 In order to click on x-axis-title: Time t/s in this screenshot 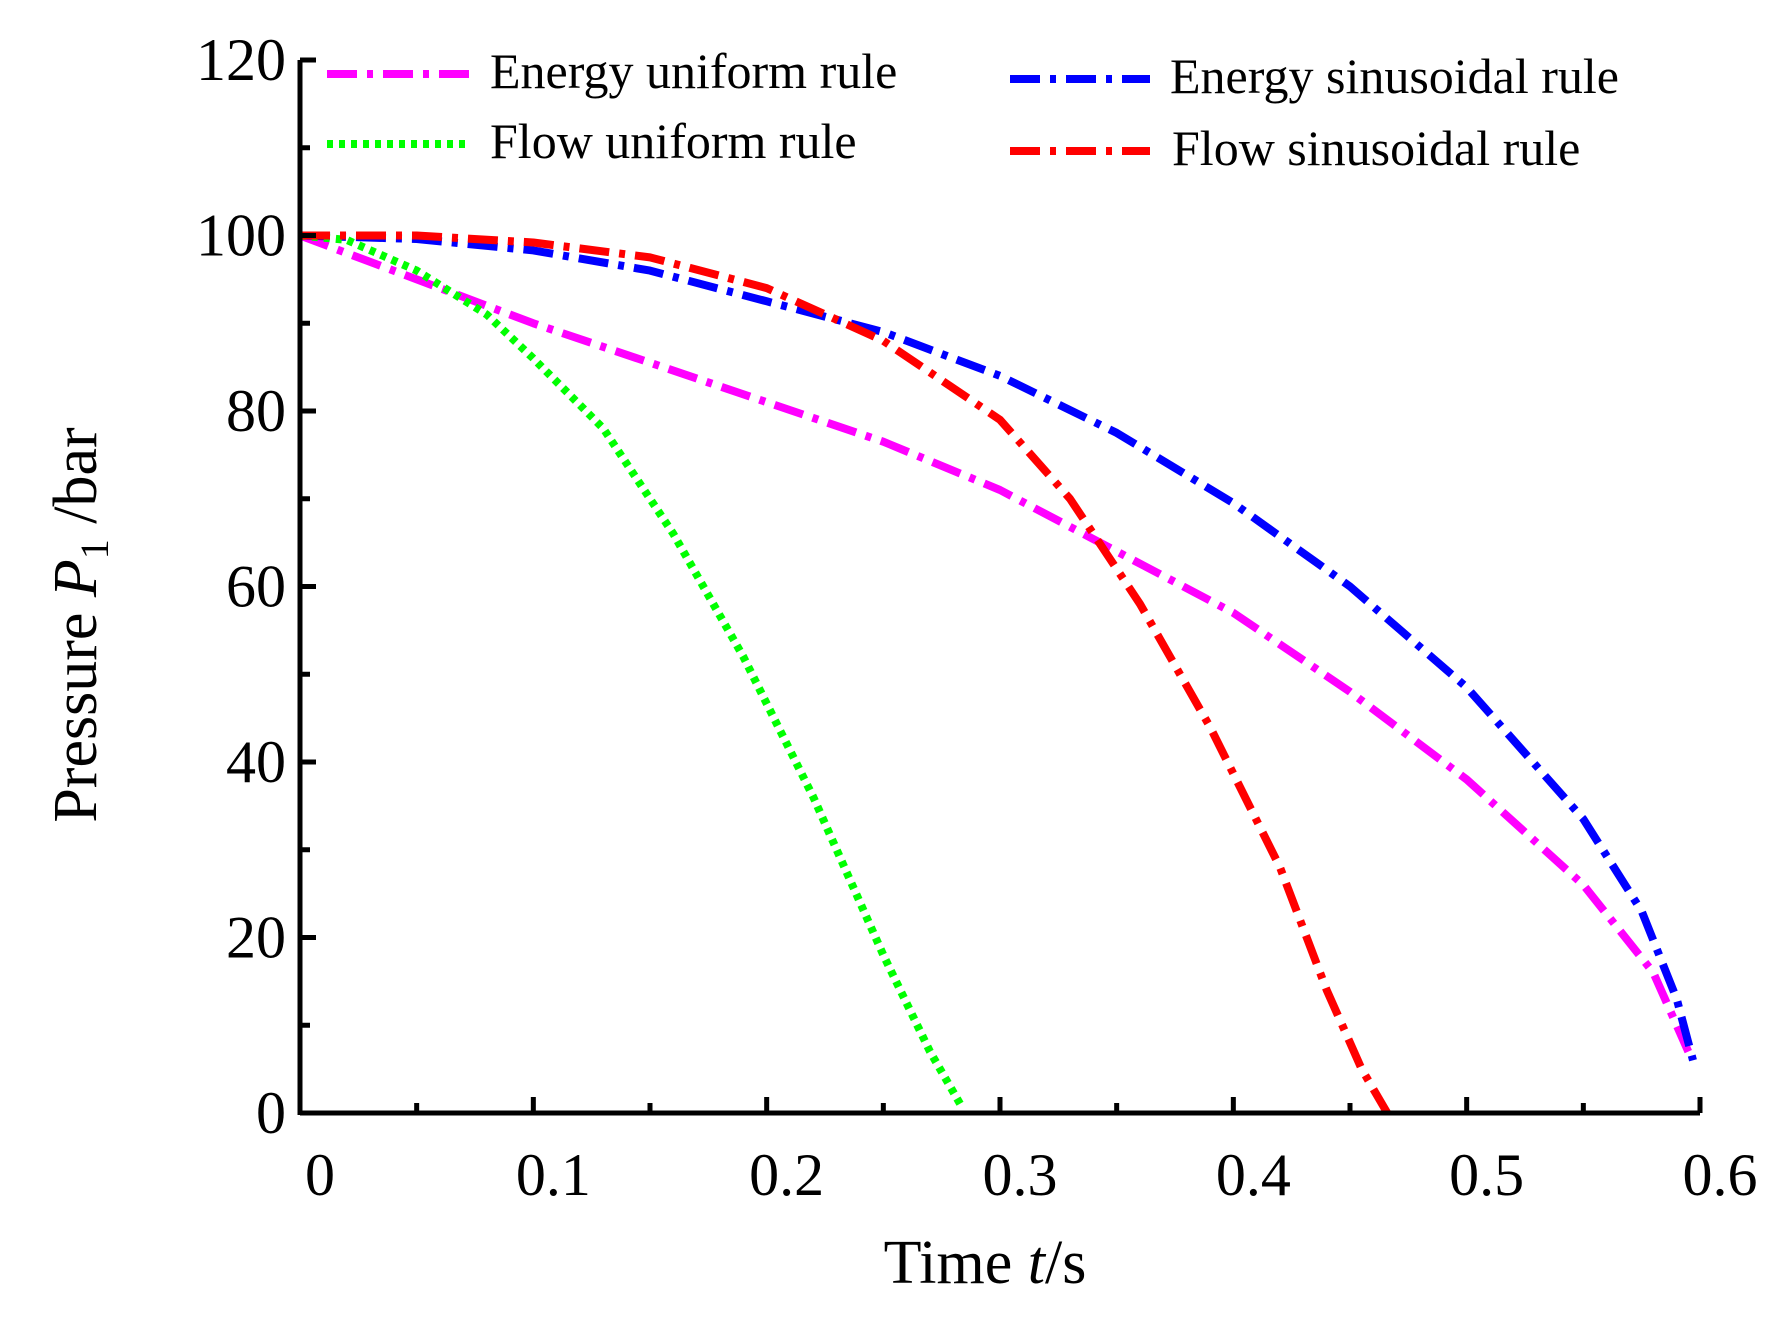, I will do `click(985, 1263)`.